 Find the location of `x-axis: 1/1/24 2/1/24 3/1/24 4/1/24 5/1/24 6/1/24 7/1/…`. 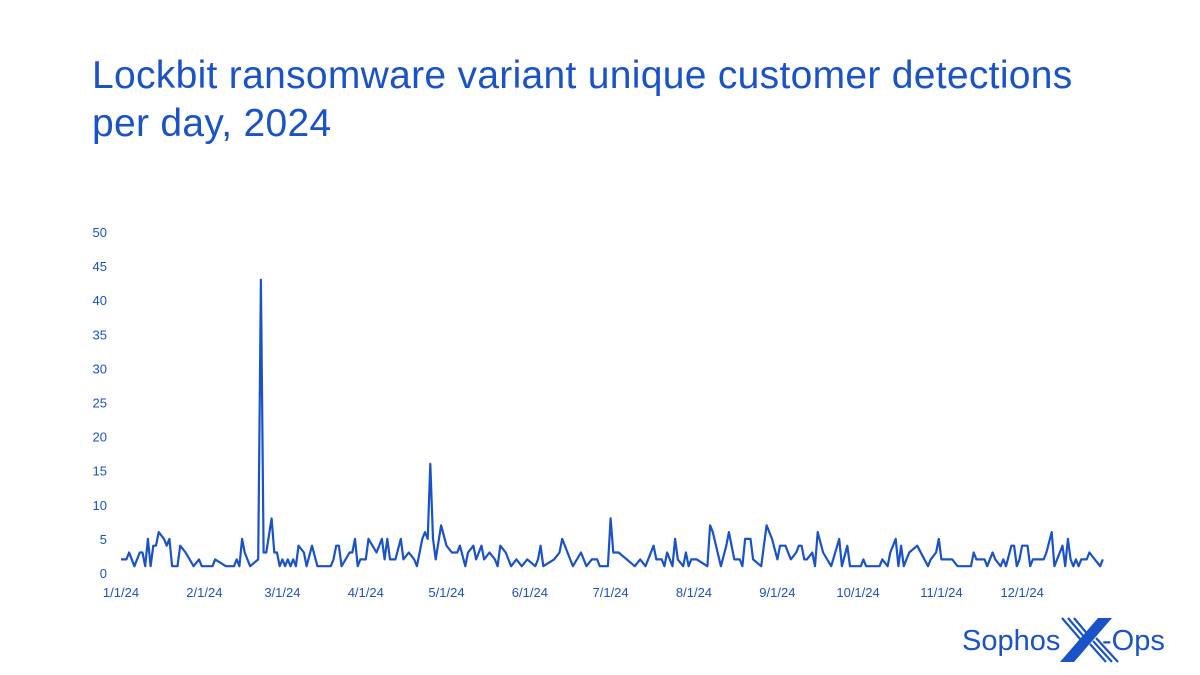

x-axis: 1/1/24 2/1/24 3/1/24 4/1/24 5/1/24 6/1/24 7/1/… is located at coordinates (573, 592).